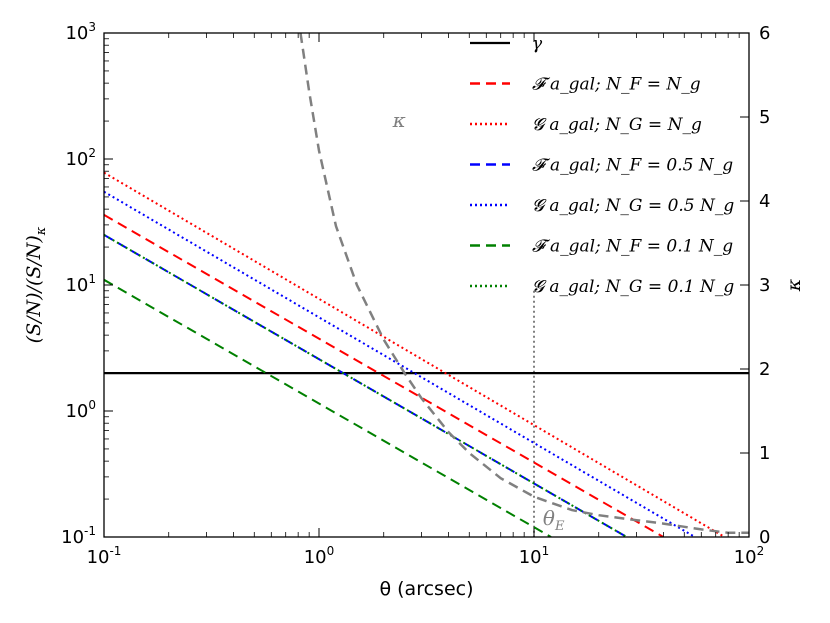  Describe the element at coordinates (764, 117) in the screenshot. I see `y-tick-label-right-5: 5` at that location.